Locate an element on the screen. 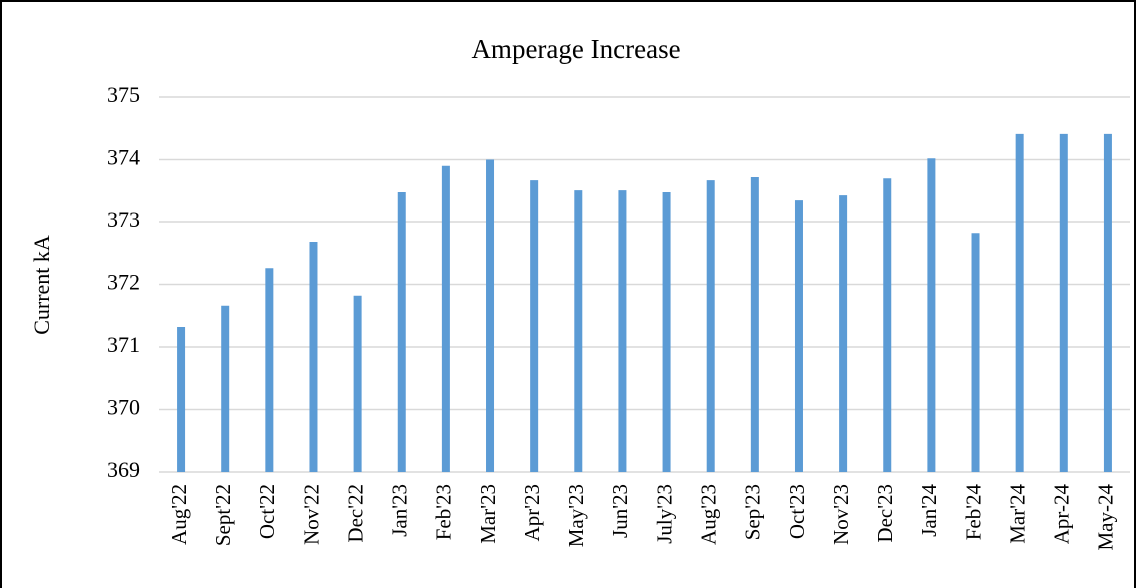  x-tick-label: Mar'24 is located at coordinates (1017, 514).